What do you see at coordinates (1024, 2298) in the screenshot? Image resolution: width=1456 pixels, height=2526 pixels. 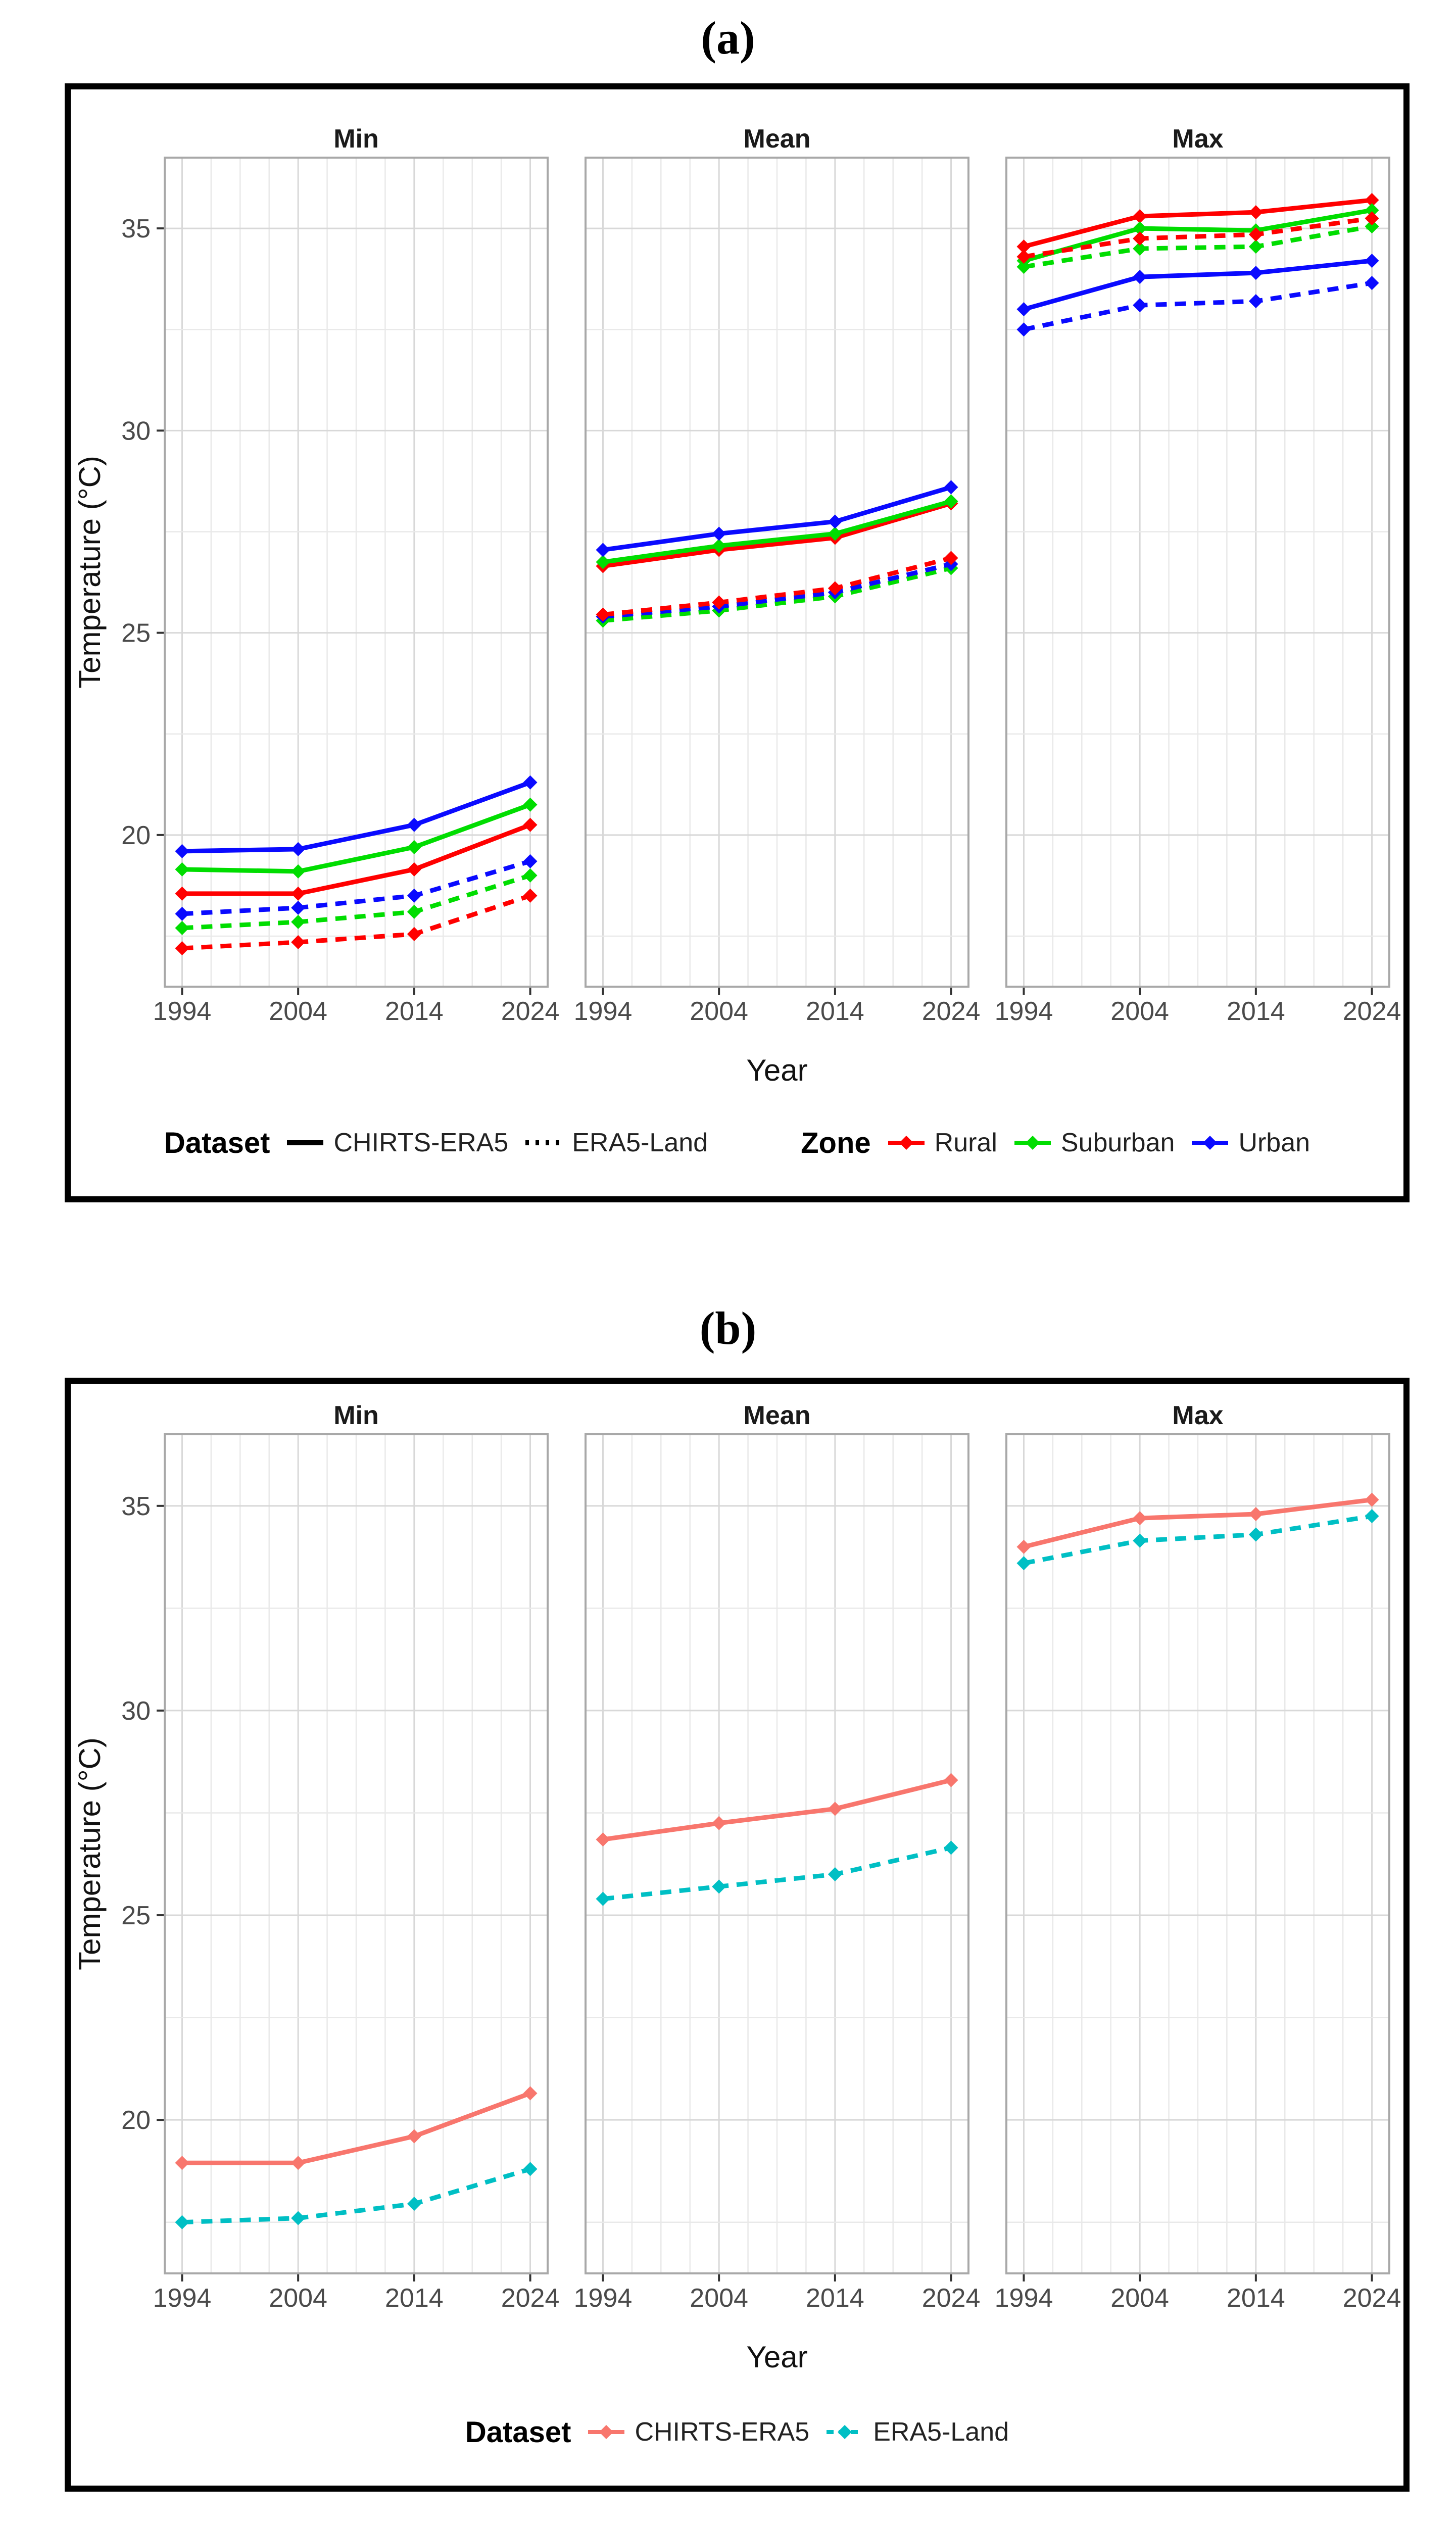 I see `x-tick-label: 1994` at bounding box center [1024, 2298].